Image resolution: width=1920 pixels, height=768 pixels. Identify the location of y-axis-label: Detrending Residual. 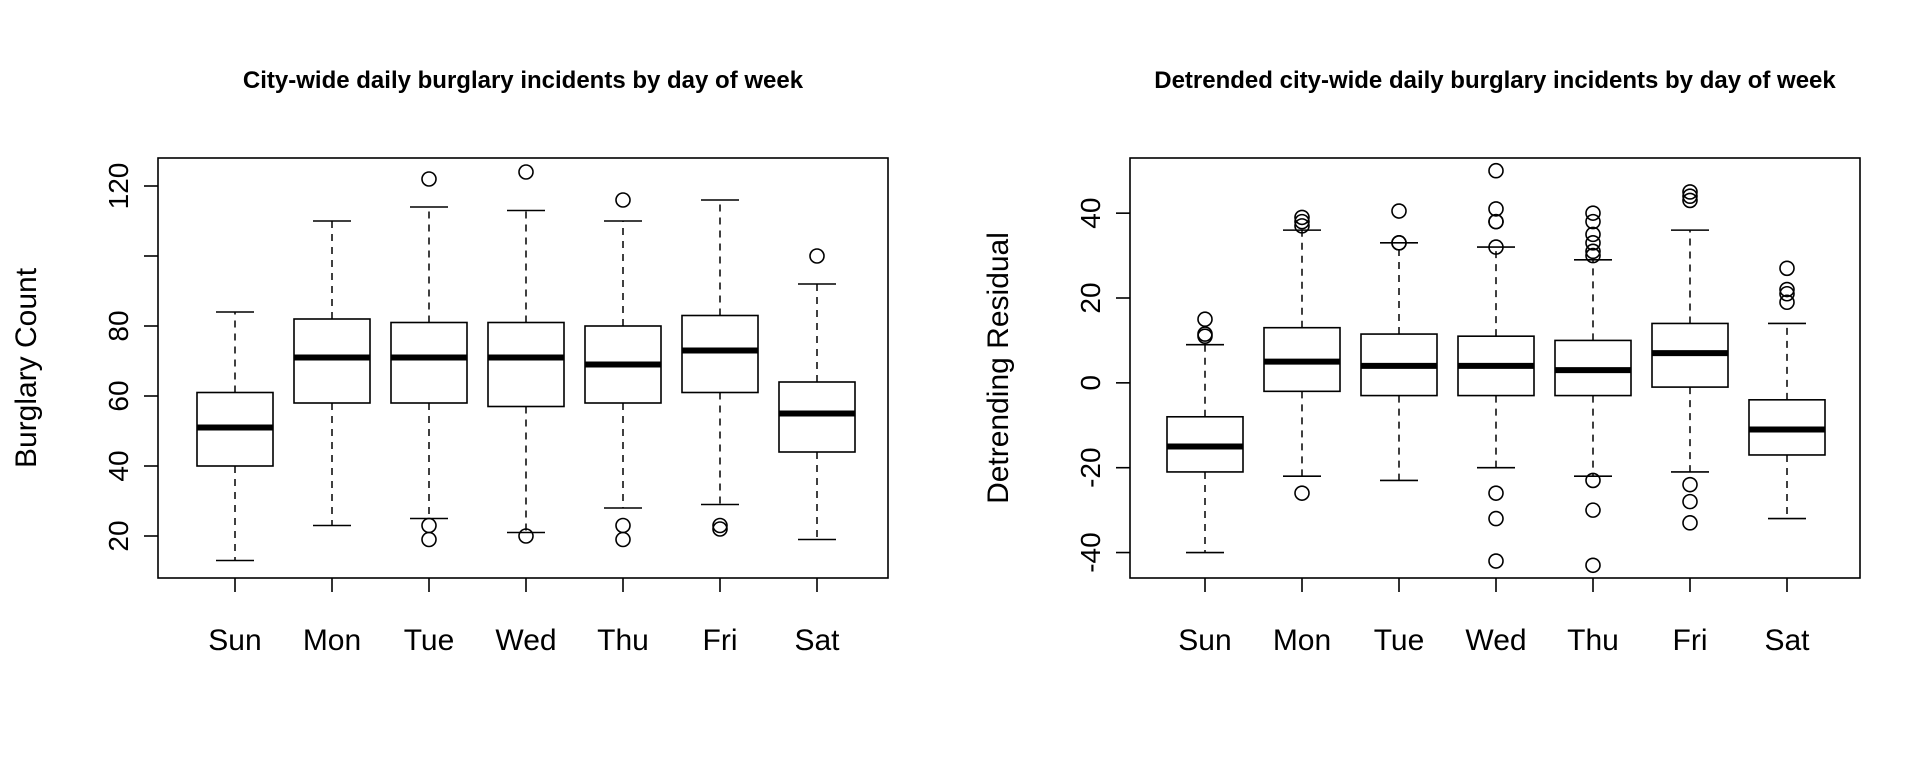
(998, 368).